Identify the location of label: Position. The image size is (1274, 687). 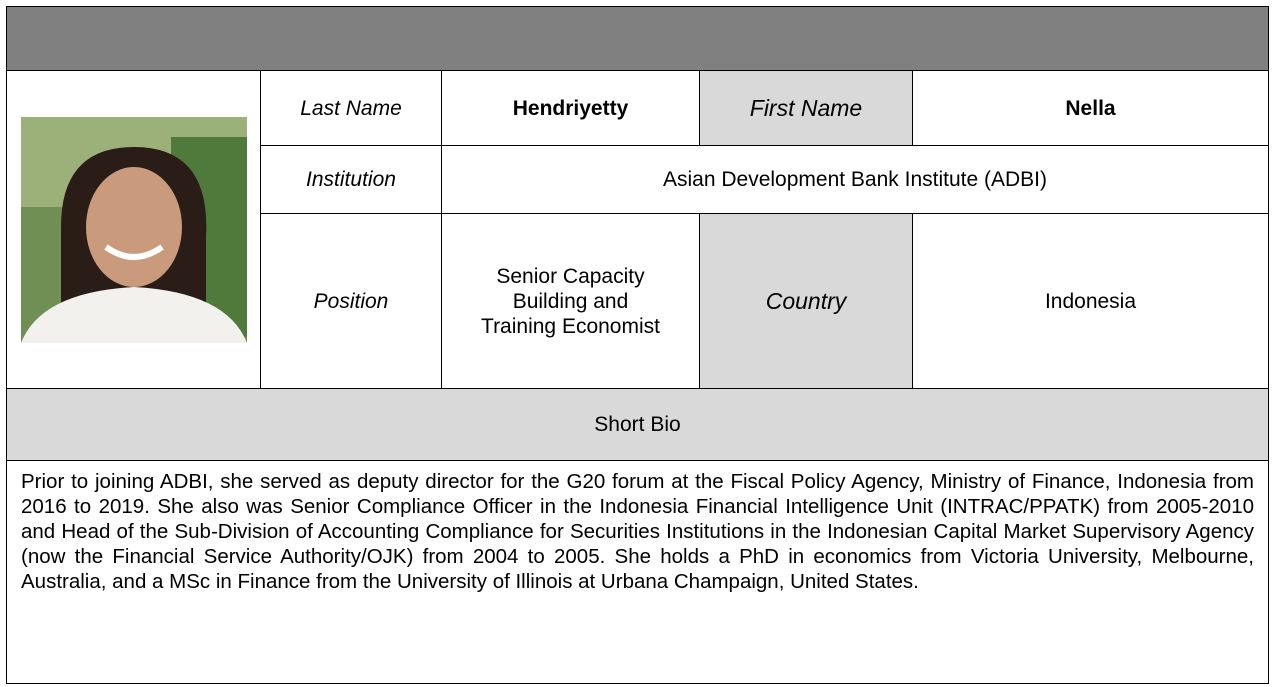
(351, 301).